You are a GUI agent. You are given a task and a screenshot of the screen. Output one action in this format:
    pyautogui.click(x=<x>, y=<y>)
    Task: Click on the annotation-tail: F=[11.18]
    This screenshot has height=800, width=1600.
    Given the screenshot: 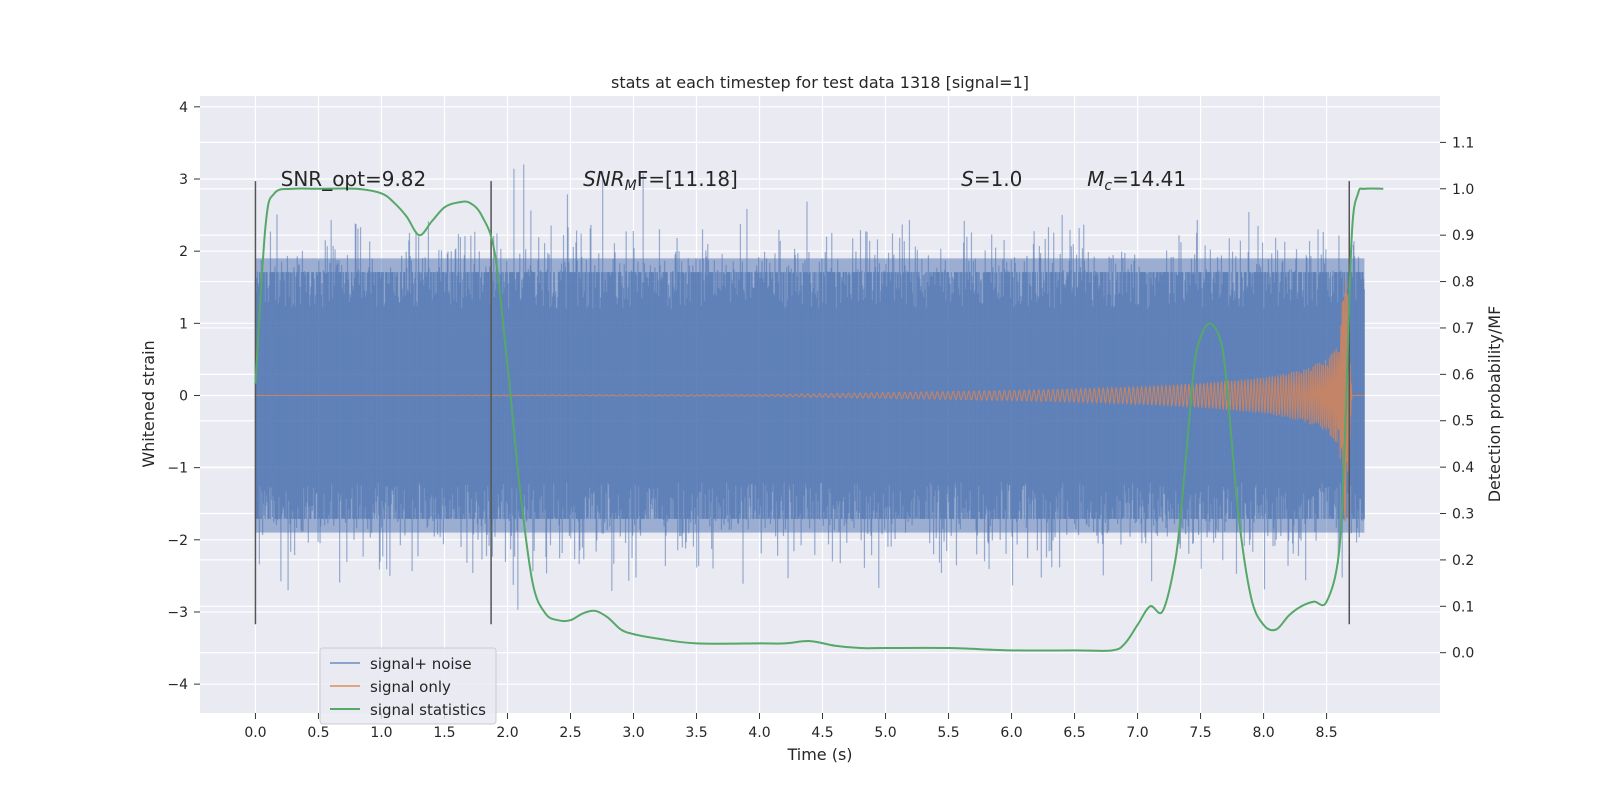 What is the action you would take?
    pyautogui.click(x=687, y=179)
    